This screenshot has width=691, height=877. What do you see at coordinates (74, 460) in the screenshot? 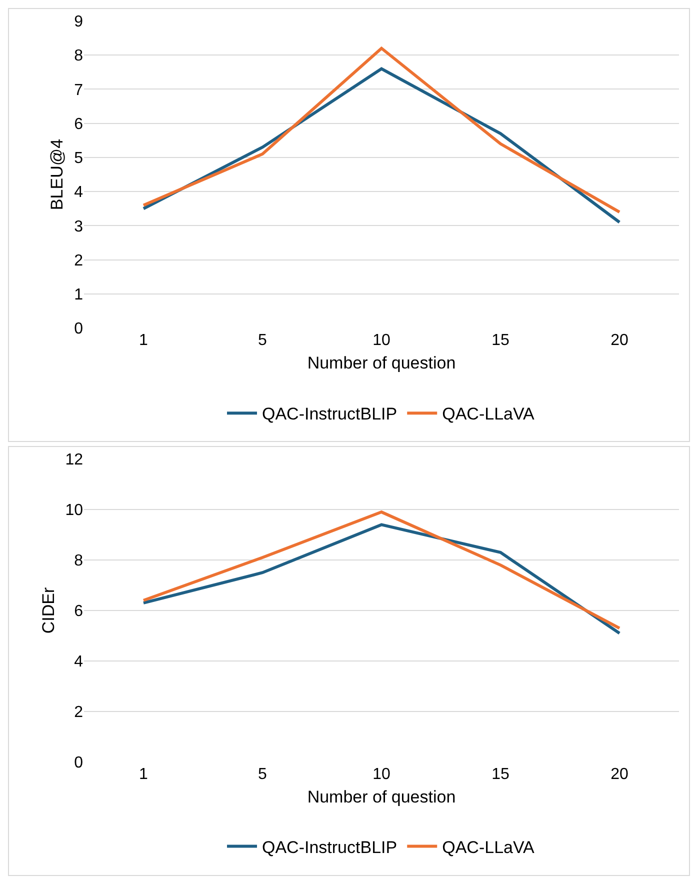
I see `y-tick-label: 12` at bounding box center [74, 460].